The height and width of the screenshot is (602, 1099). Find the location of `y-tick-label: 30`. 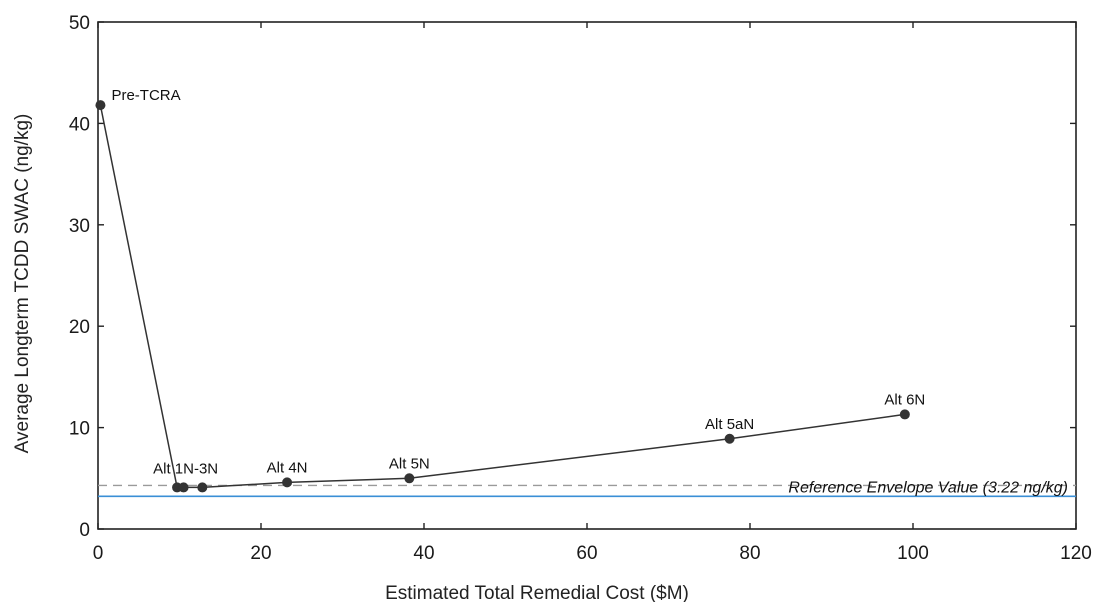

y-tick-label: 30 is located at coordinates (79, 226).